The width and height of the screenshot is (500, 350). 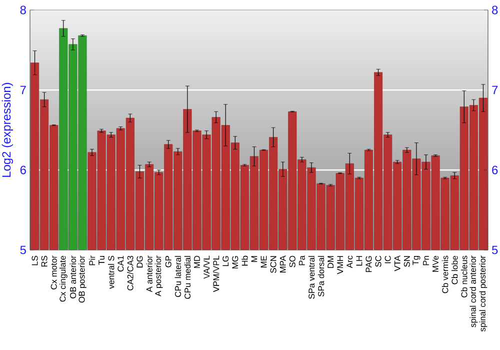 What do you see at coordinates (7, 129) in the screenshot?
I see `y-axis-title: Log2 (expression)` at bounding box center [7, 129].